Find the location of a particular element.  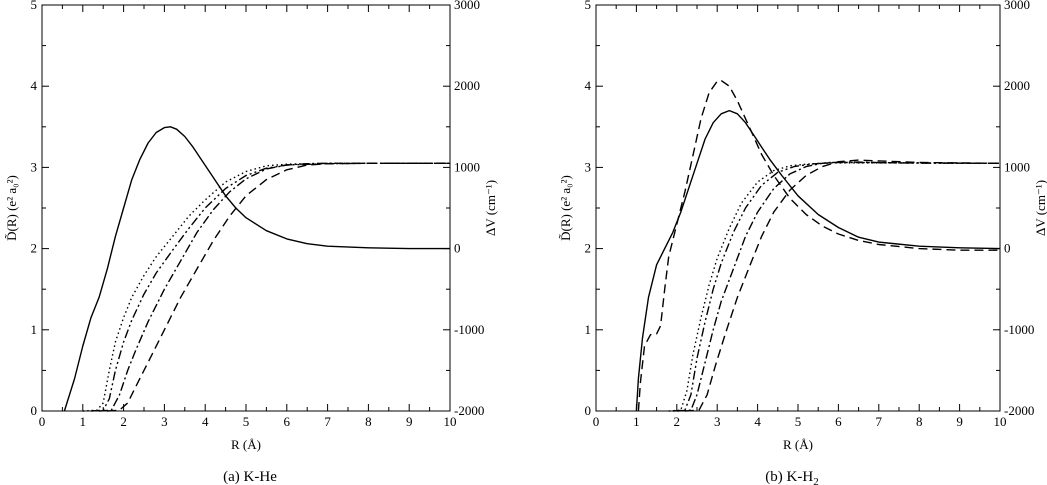

caption-b-text: (b) K-H is located at coordinates (789, 477).